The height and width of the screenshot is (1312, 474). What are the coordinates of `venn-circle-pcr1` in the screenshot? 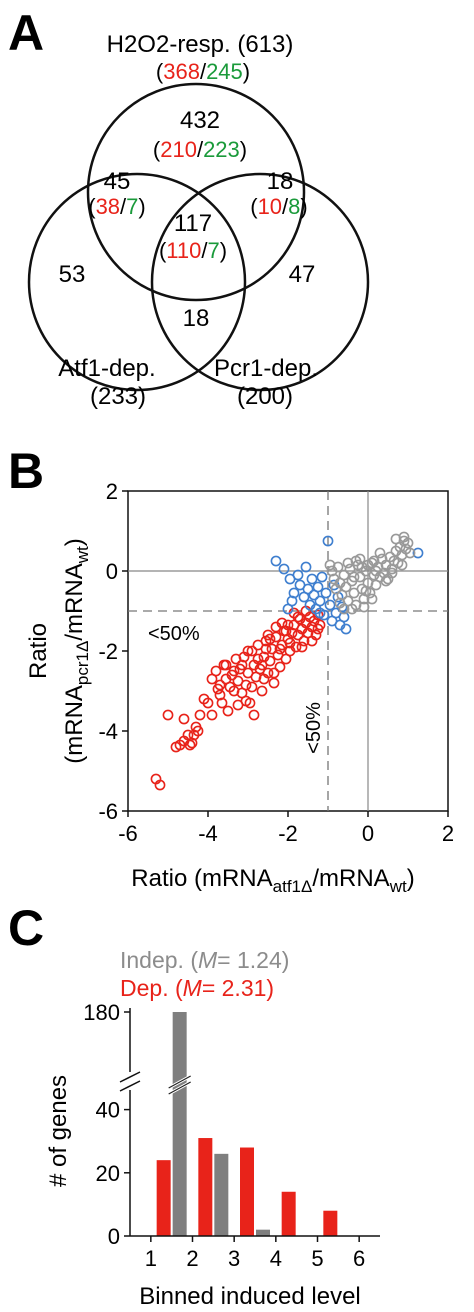 It's located at (260, 282).